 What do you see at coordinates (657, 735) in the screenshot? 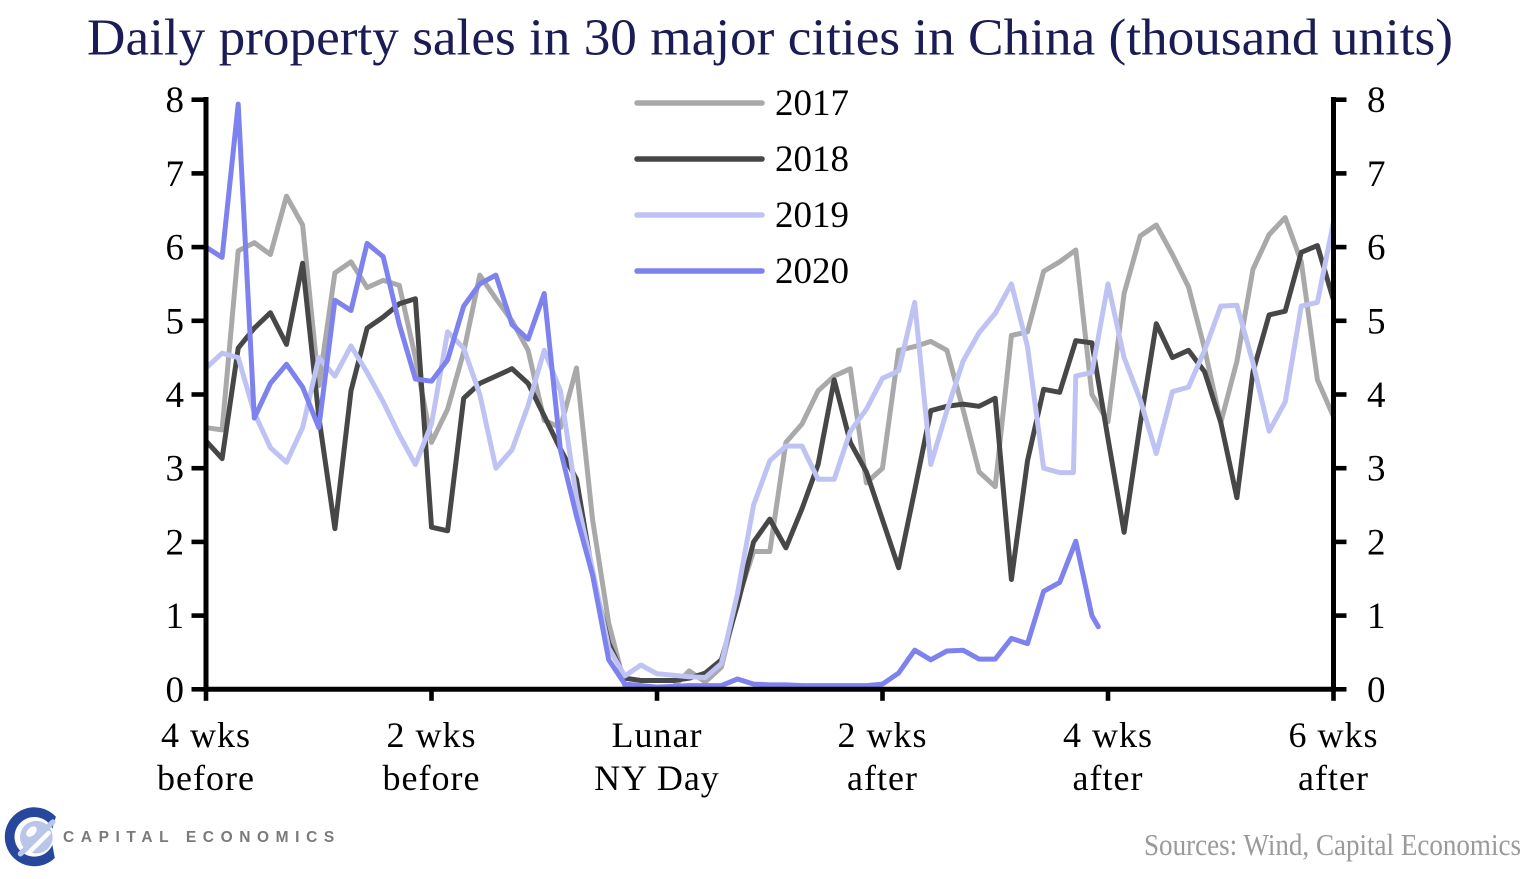
I see `svg-text: Lunar` at bounding box center [657, 735].